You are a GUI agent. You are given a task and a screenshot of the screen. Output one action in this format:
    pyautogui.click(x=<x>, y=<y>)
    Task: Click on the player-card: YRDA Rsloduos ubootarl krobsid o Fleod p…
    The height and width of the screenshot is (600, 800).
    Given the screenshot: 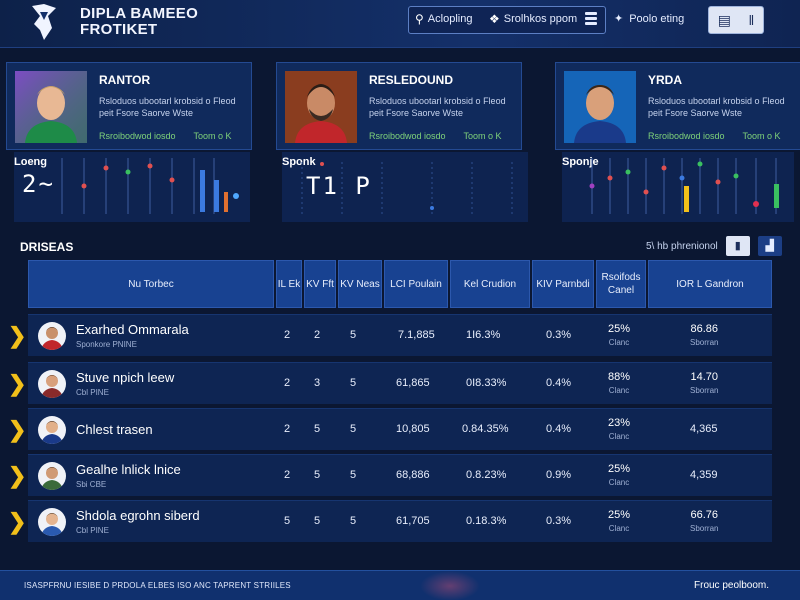 What is the action you would take?
    pyautogui.click(x=677, y=106)
    